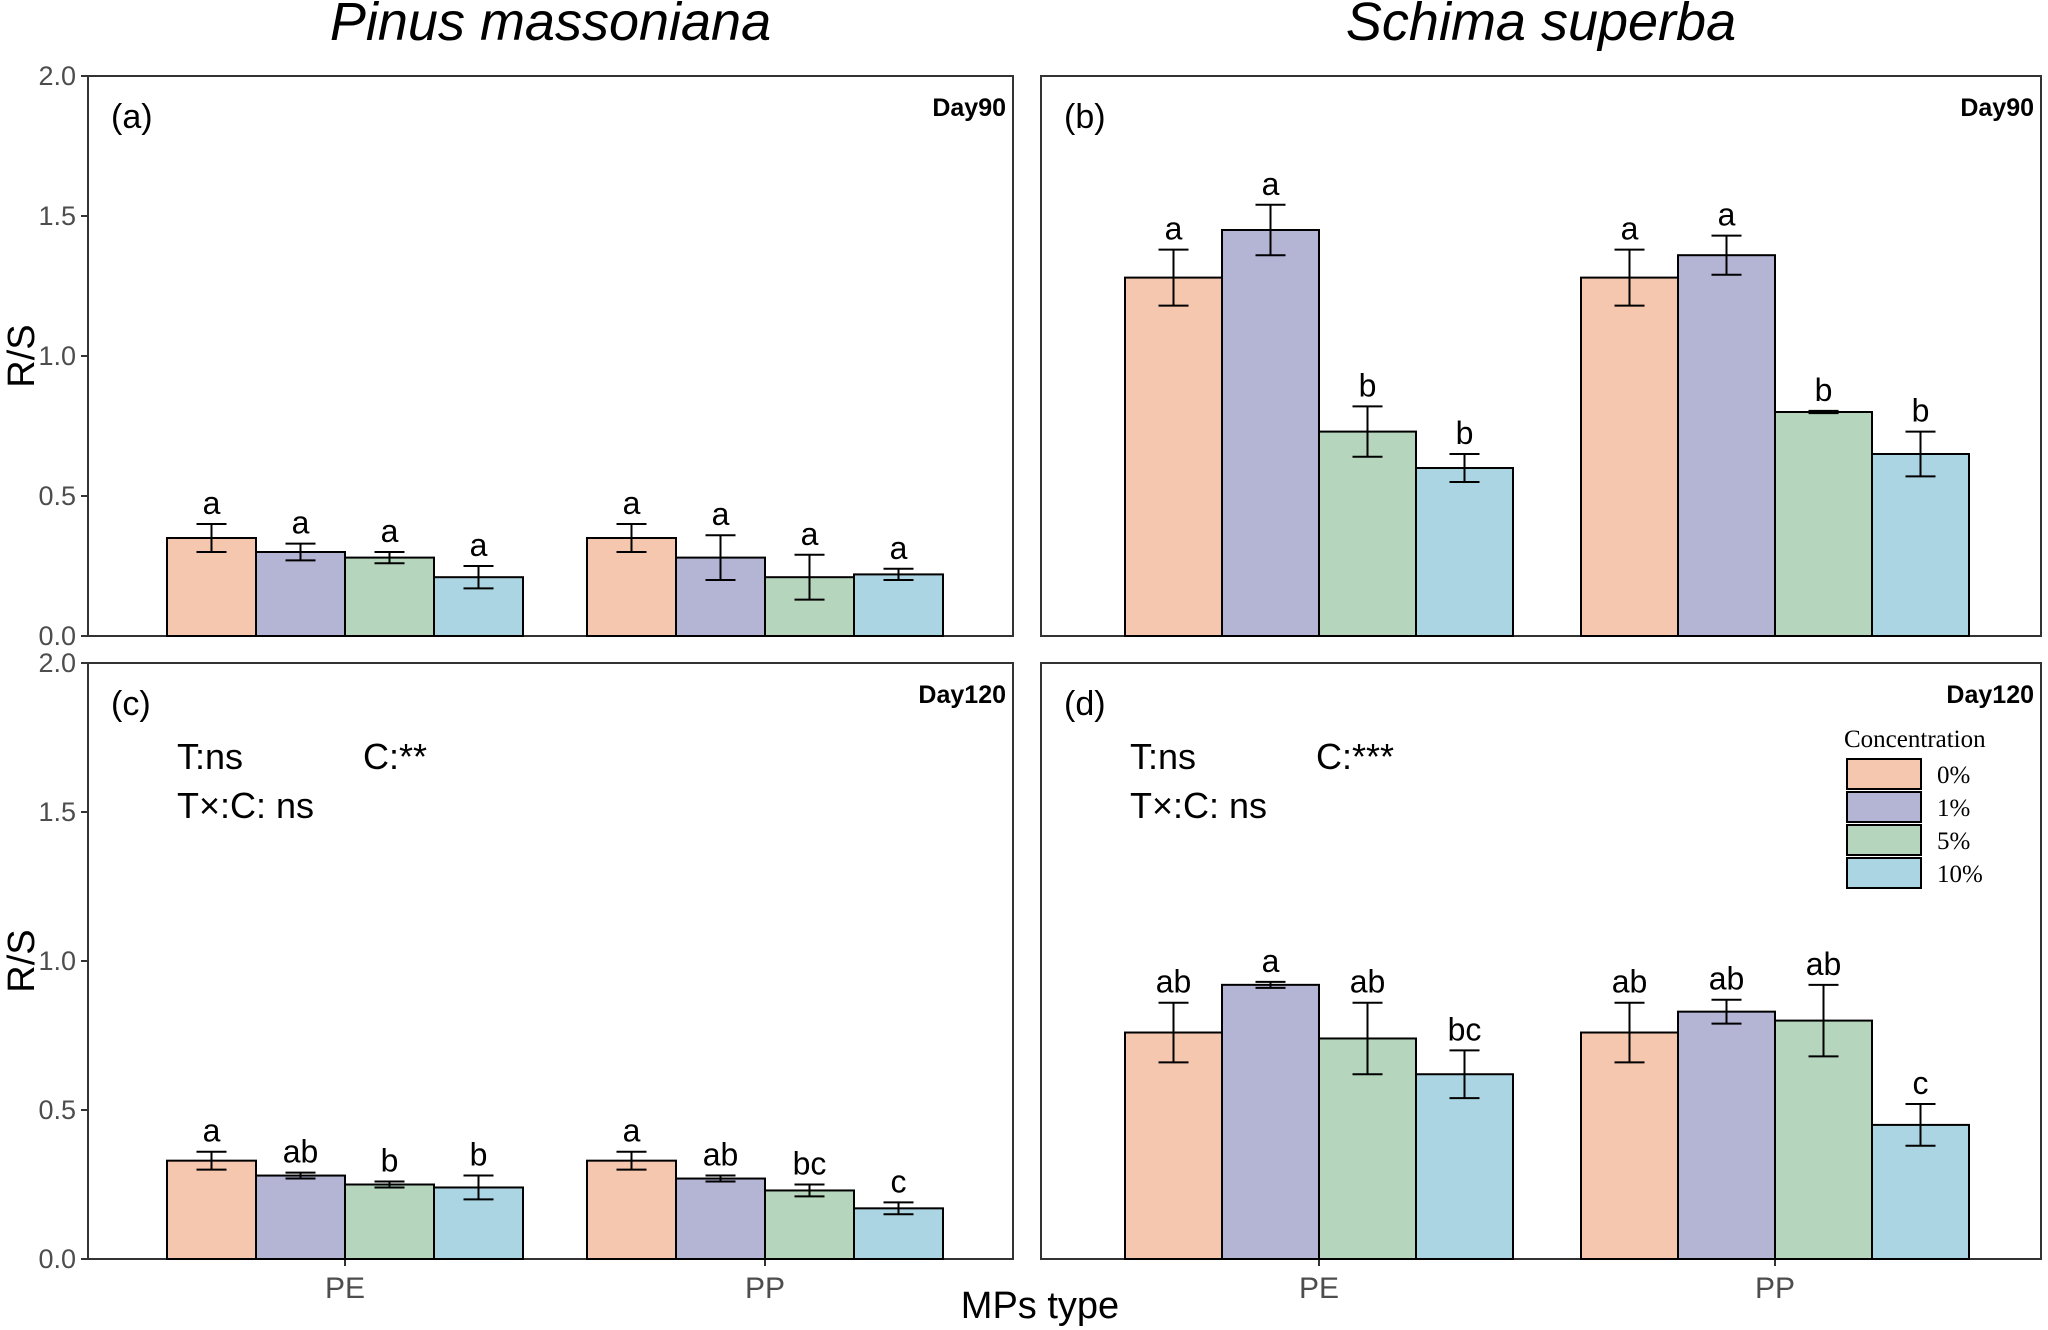 This screenshot has height=1330, width=2048. Describe the element at coordinates (1040, 1306) in the screenshot. I see `x-axis-title: MPs type` at that location.